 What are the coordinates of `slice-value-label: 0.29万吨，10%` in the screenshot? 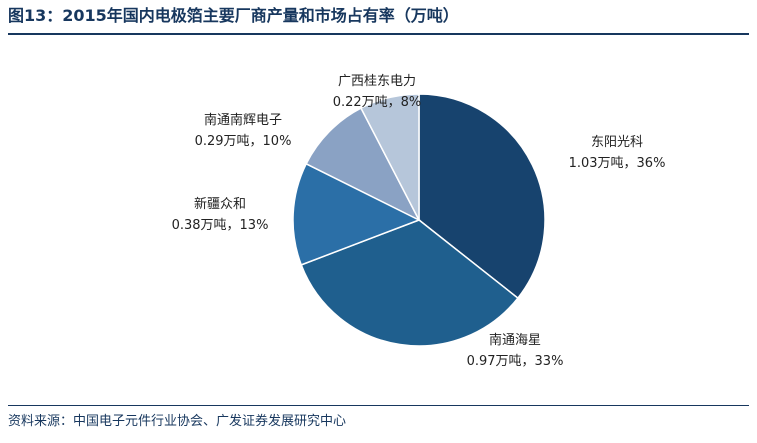 It's located at (243, 141).